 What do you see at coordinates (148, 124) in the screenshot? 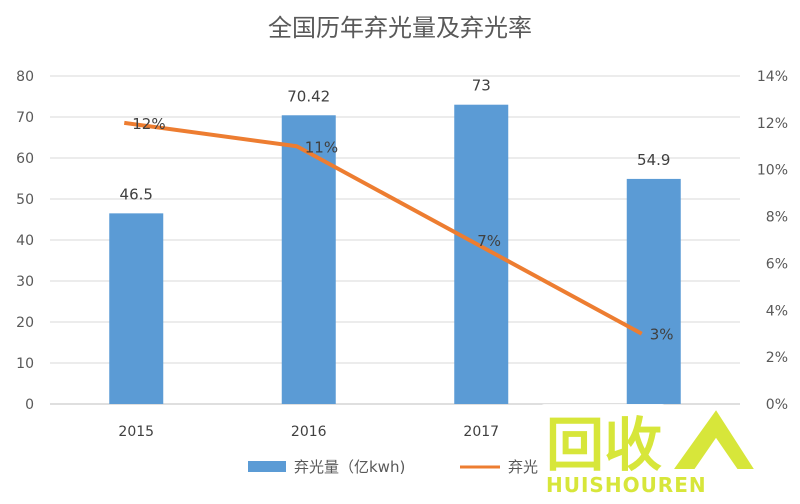
I see `line-data-label: 12%` at bounding box center [148, 124].